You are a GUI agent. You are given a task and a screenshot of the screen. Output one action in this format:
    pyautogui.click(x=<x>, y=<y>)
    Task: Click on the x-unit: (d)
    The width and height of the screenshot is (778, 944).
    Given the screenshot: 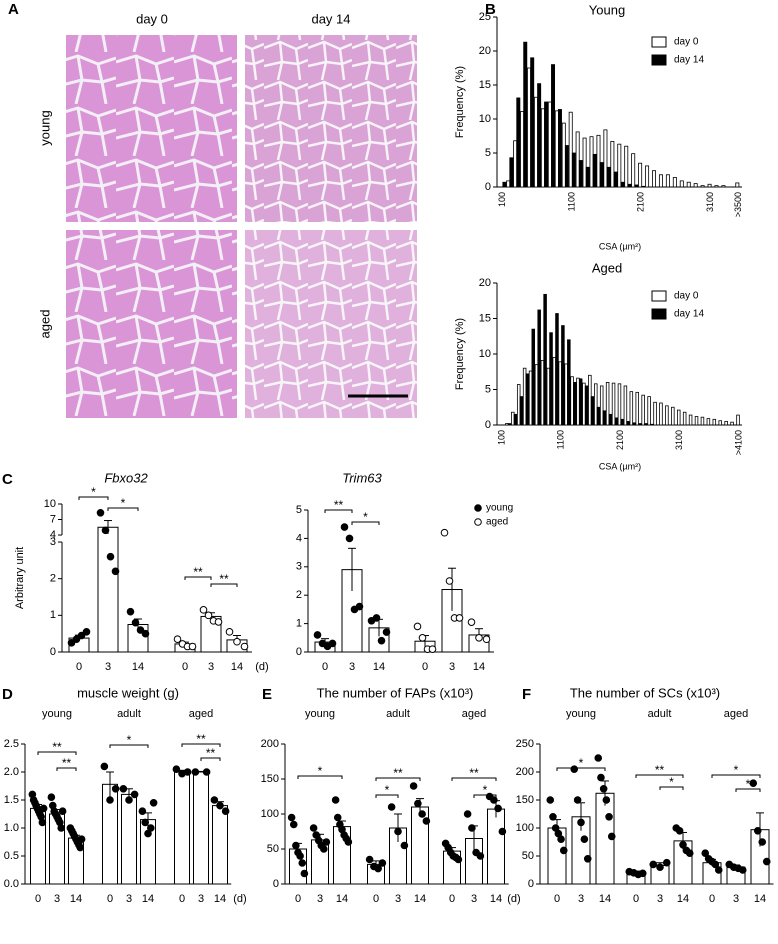 What is the action you would take?
    pyautogui.click(x=239, y=899)
    